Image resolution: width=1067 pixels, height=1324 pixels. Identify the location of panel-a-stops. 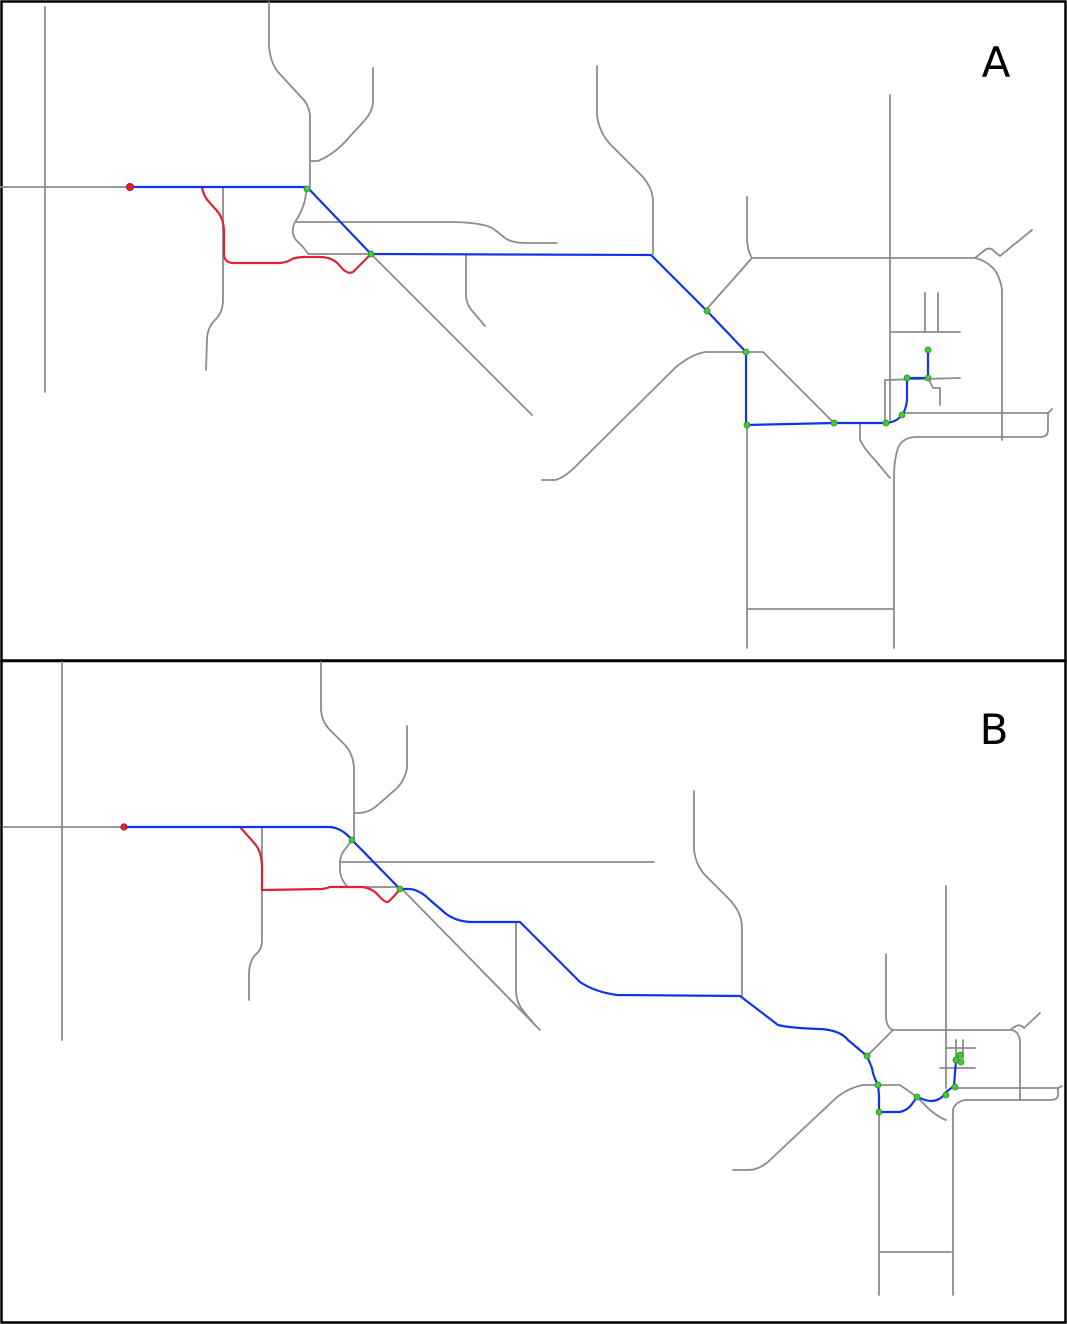
(529, 305).